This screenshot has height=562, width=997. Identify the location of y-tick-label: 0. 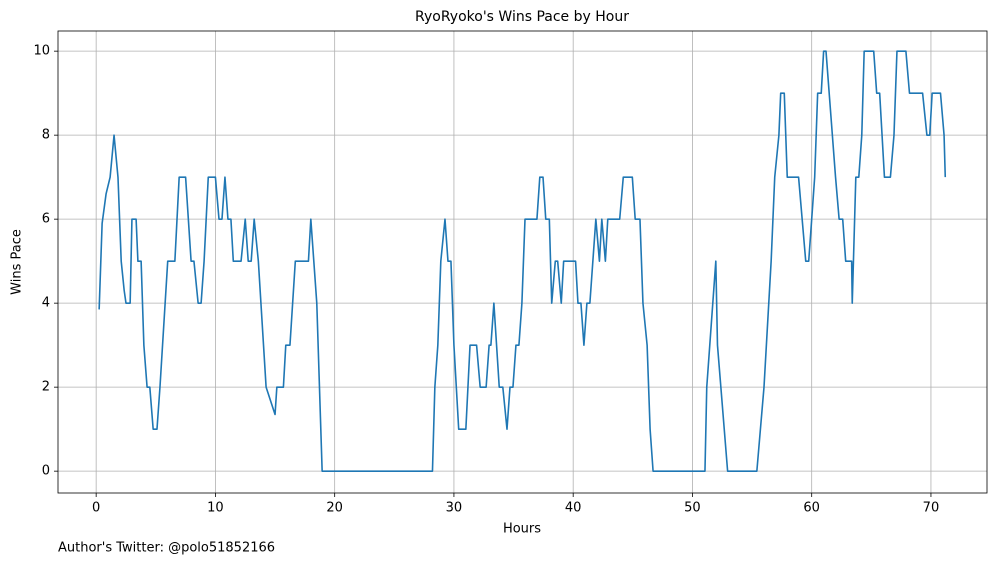
(46, 471).